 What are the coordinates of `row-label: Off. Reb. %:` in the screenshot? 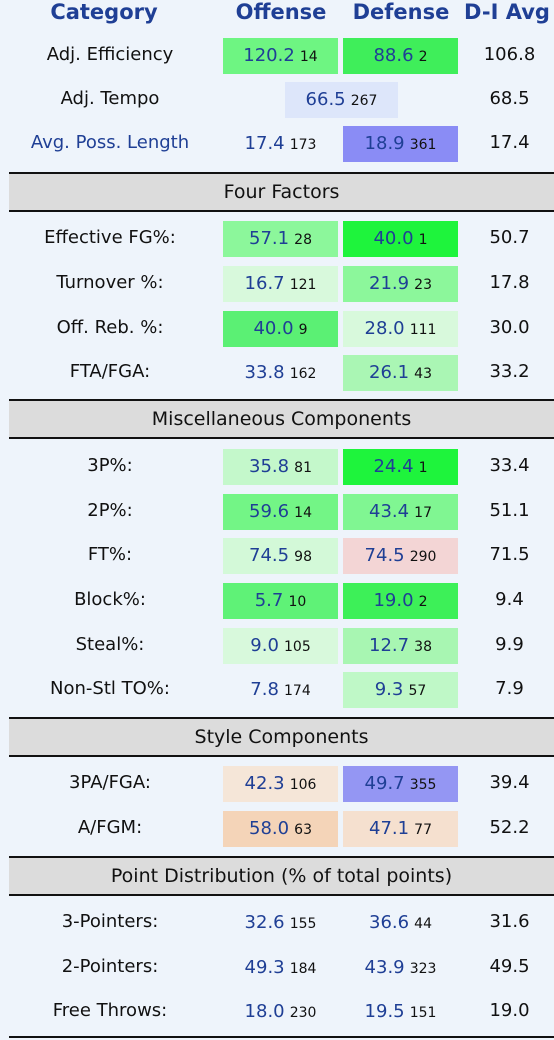 It's located at (110, 327).